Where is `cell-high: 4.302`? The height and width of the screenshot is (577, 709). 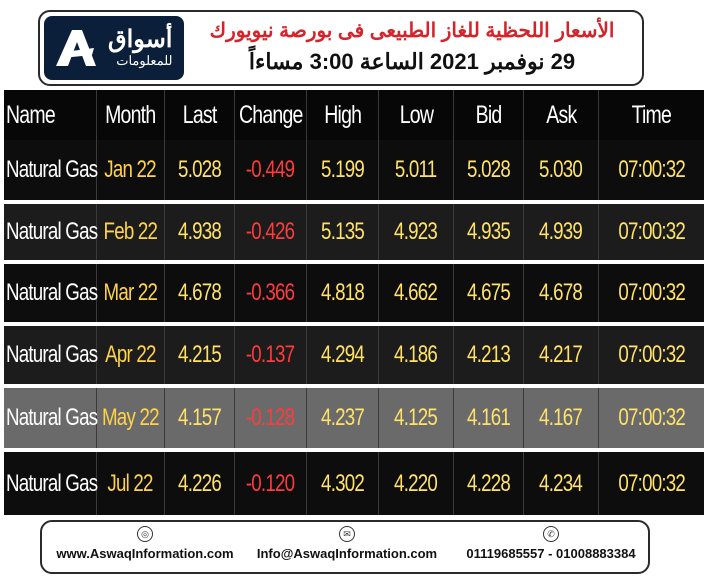
cell-high: 4.302 is located at coordinates (343, 483).